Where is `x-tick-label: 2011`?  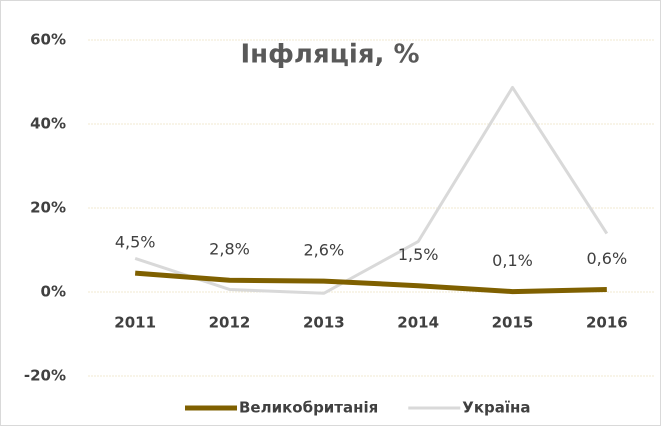 x-tick-label: 2011 is located at coordinates (135, 323).